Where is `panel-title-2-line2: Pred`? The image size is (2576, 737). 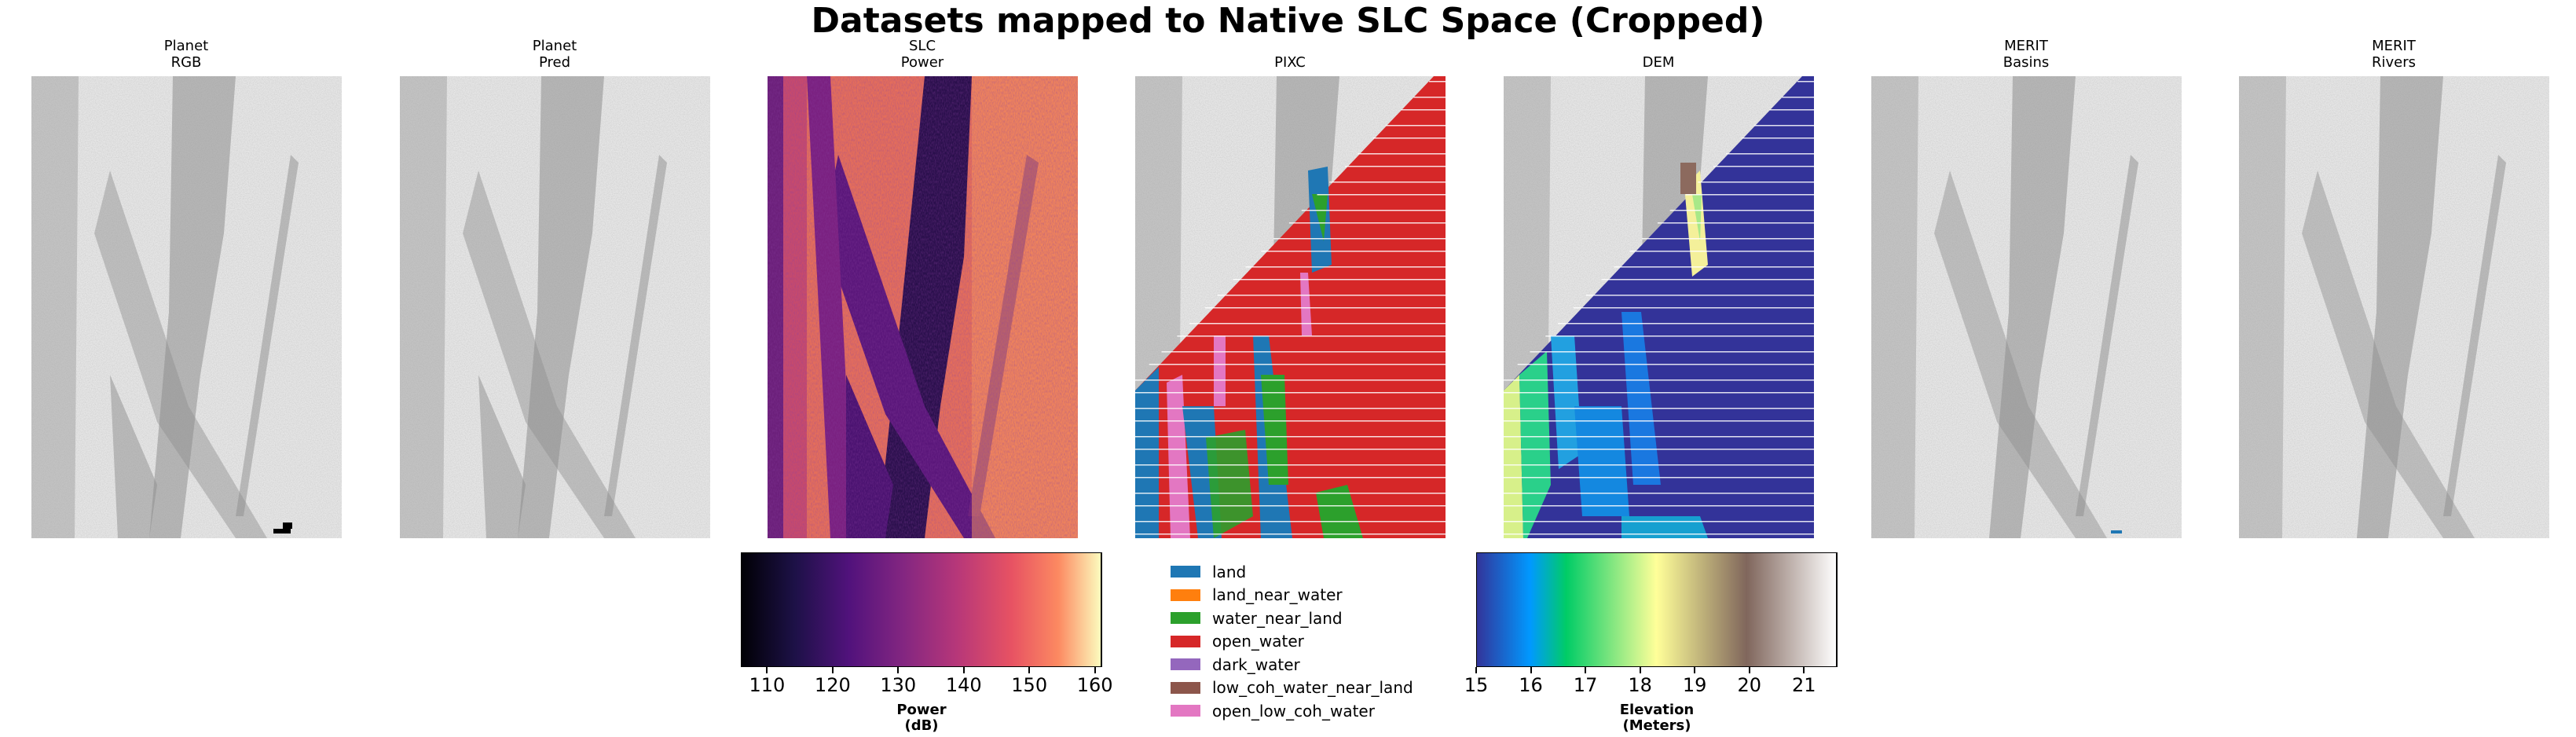 panel-title-2-line2: Pred is located at coordinates (554, 62).